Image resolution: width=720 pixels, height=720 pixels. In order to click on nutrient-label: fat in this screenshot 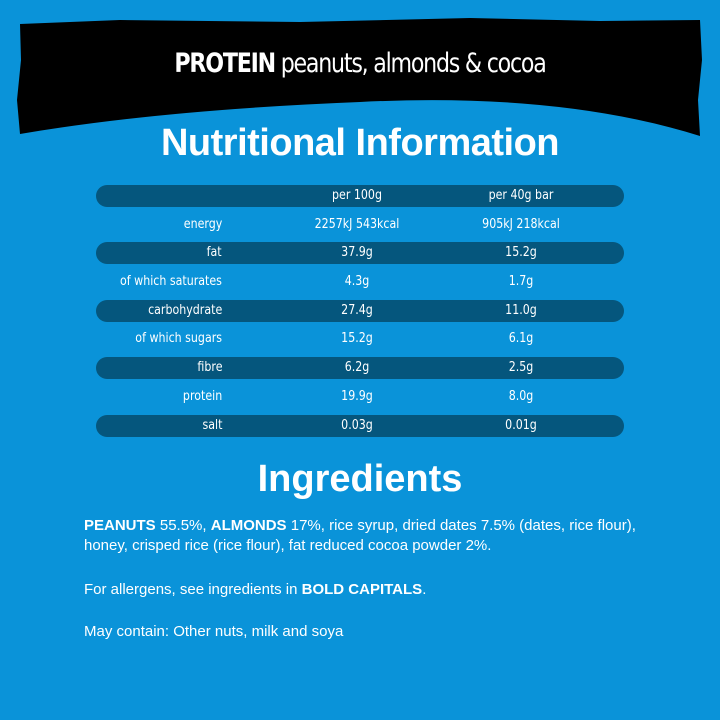, I will do `click(214, 253)`.